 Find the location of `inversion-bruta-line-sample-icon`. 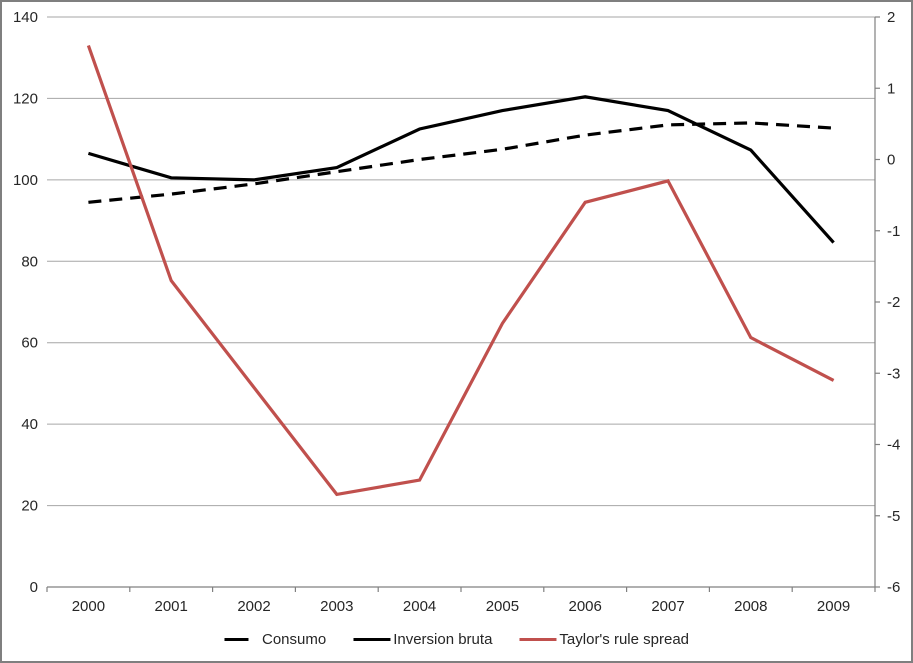

inversion-bruta-line-sample-icon is located at coordinates (372, 639).